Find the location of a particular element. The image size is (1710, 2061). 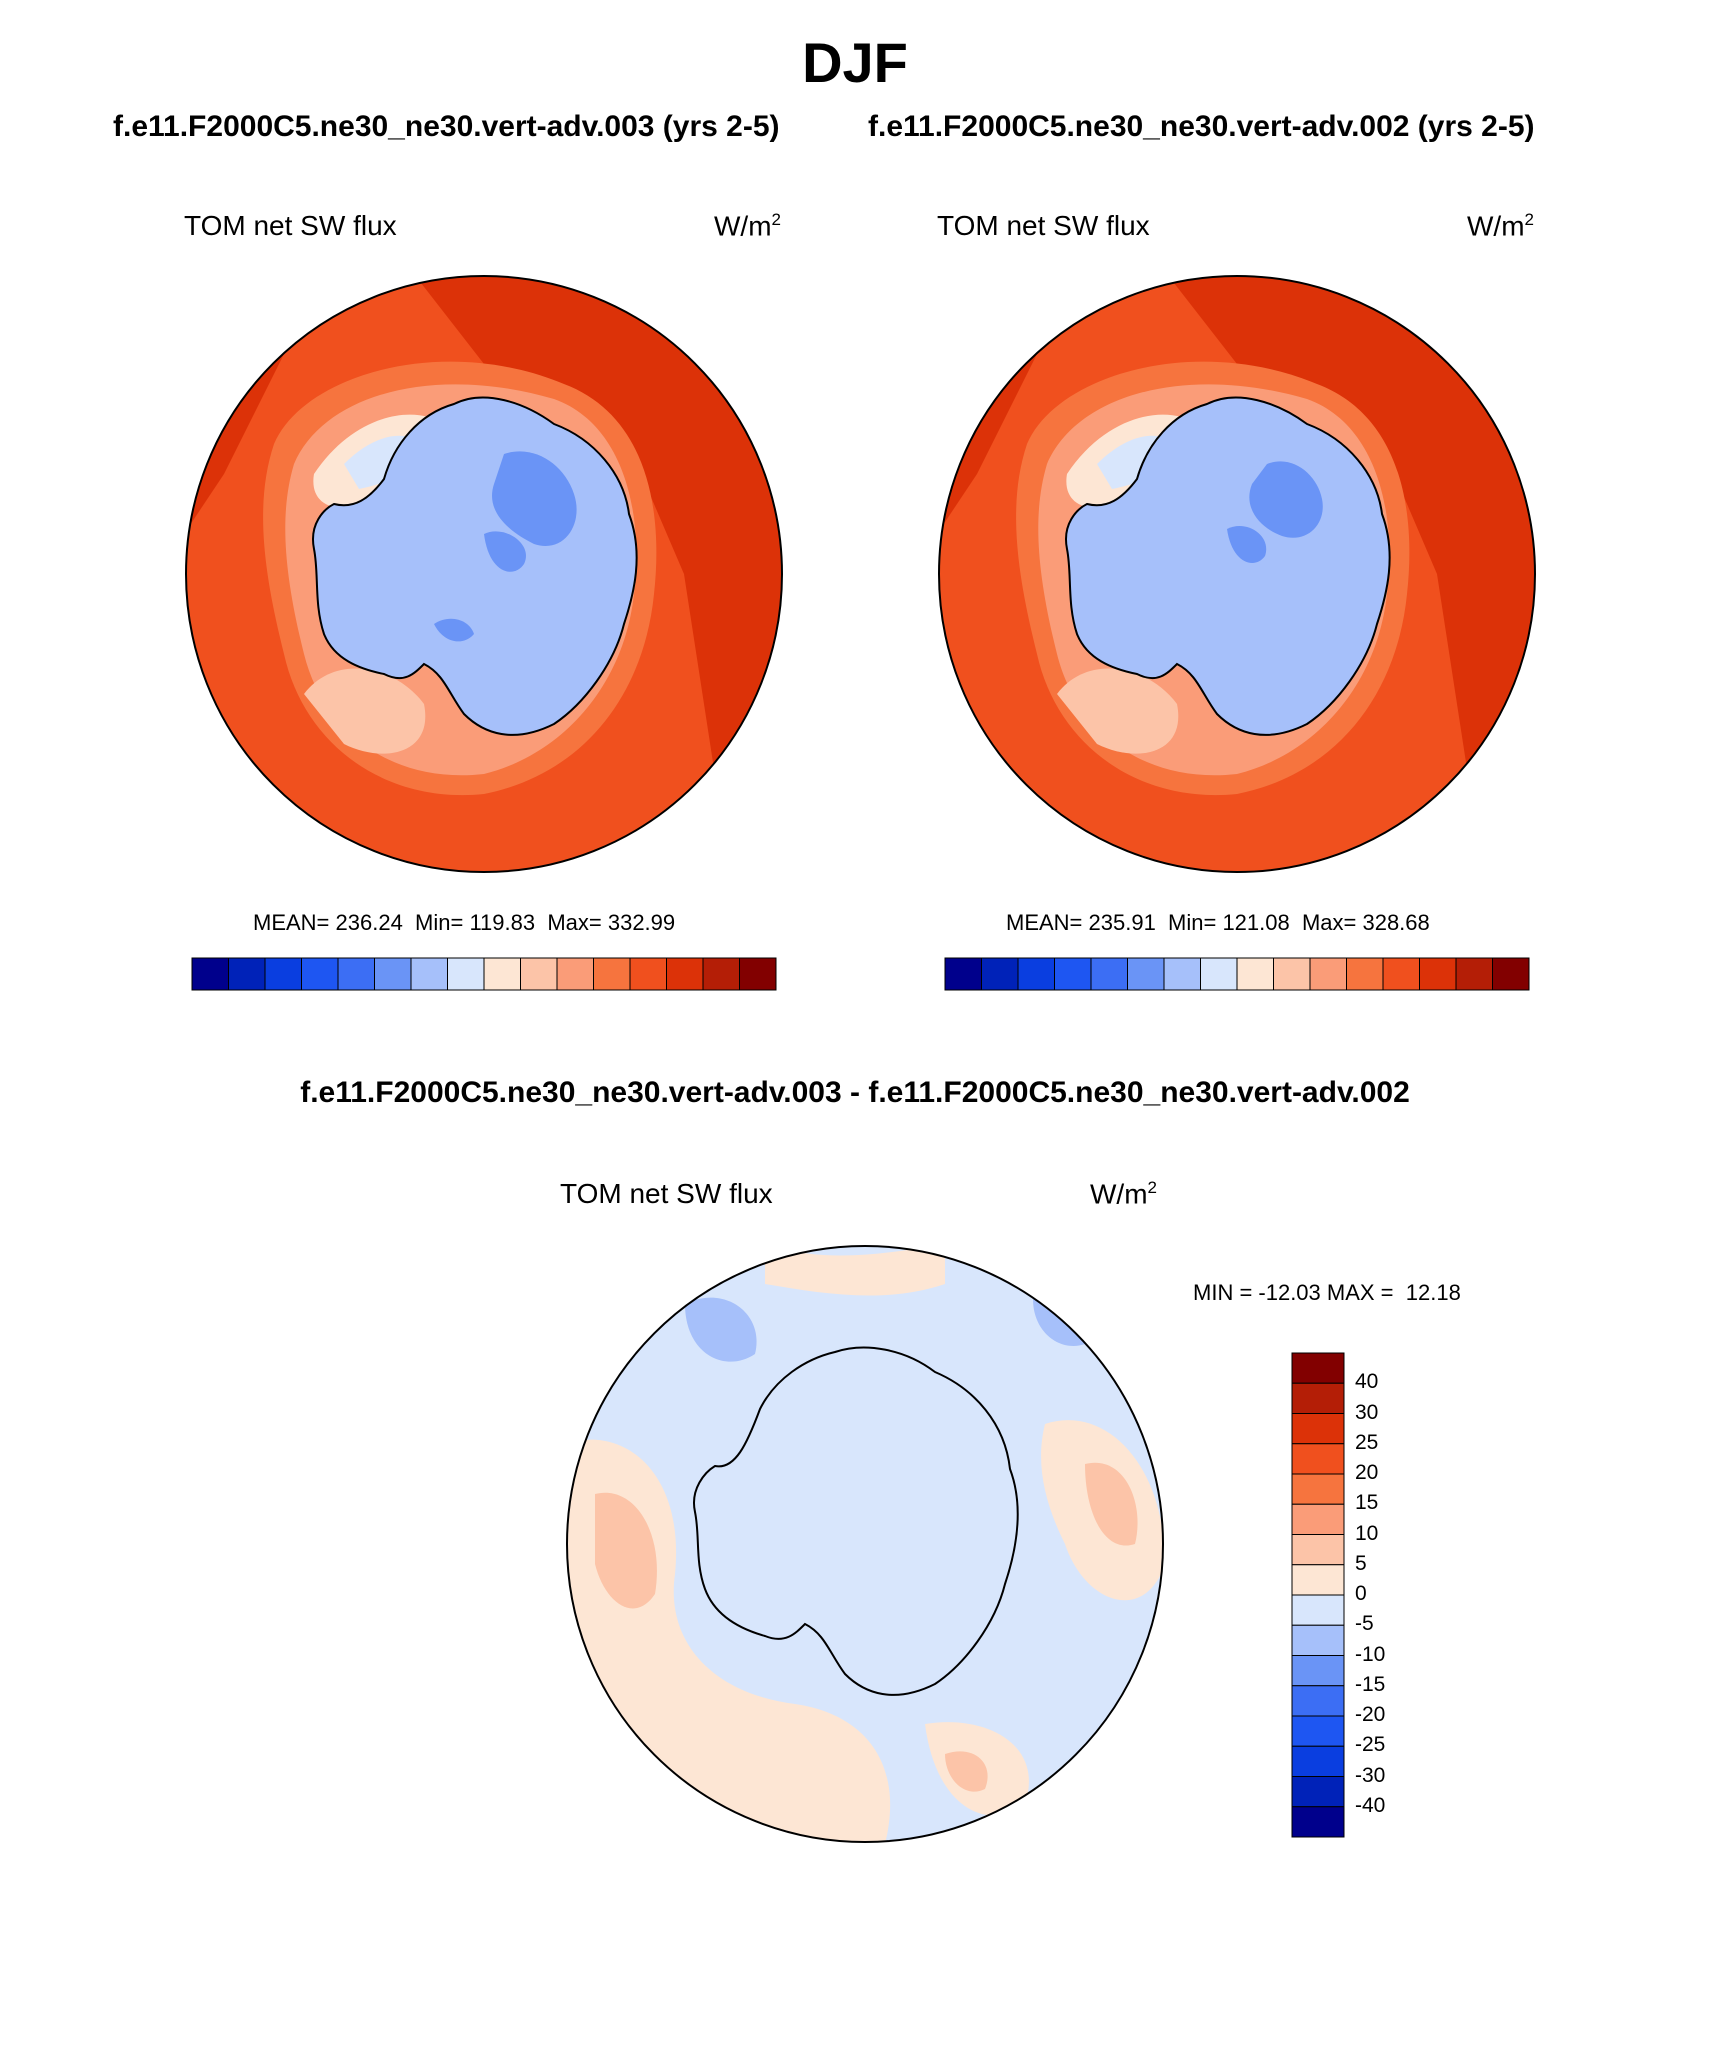

figure-title: DJF is located at coordinates (855, 62).